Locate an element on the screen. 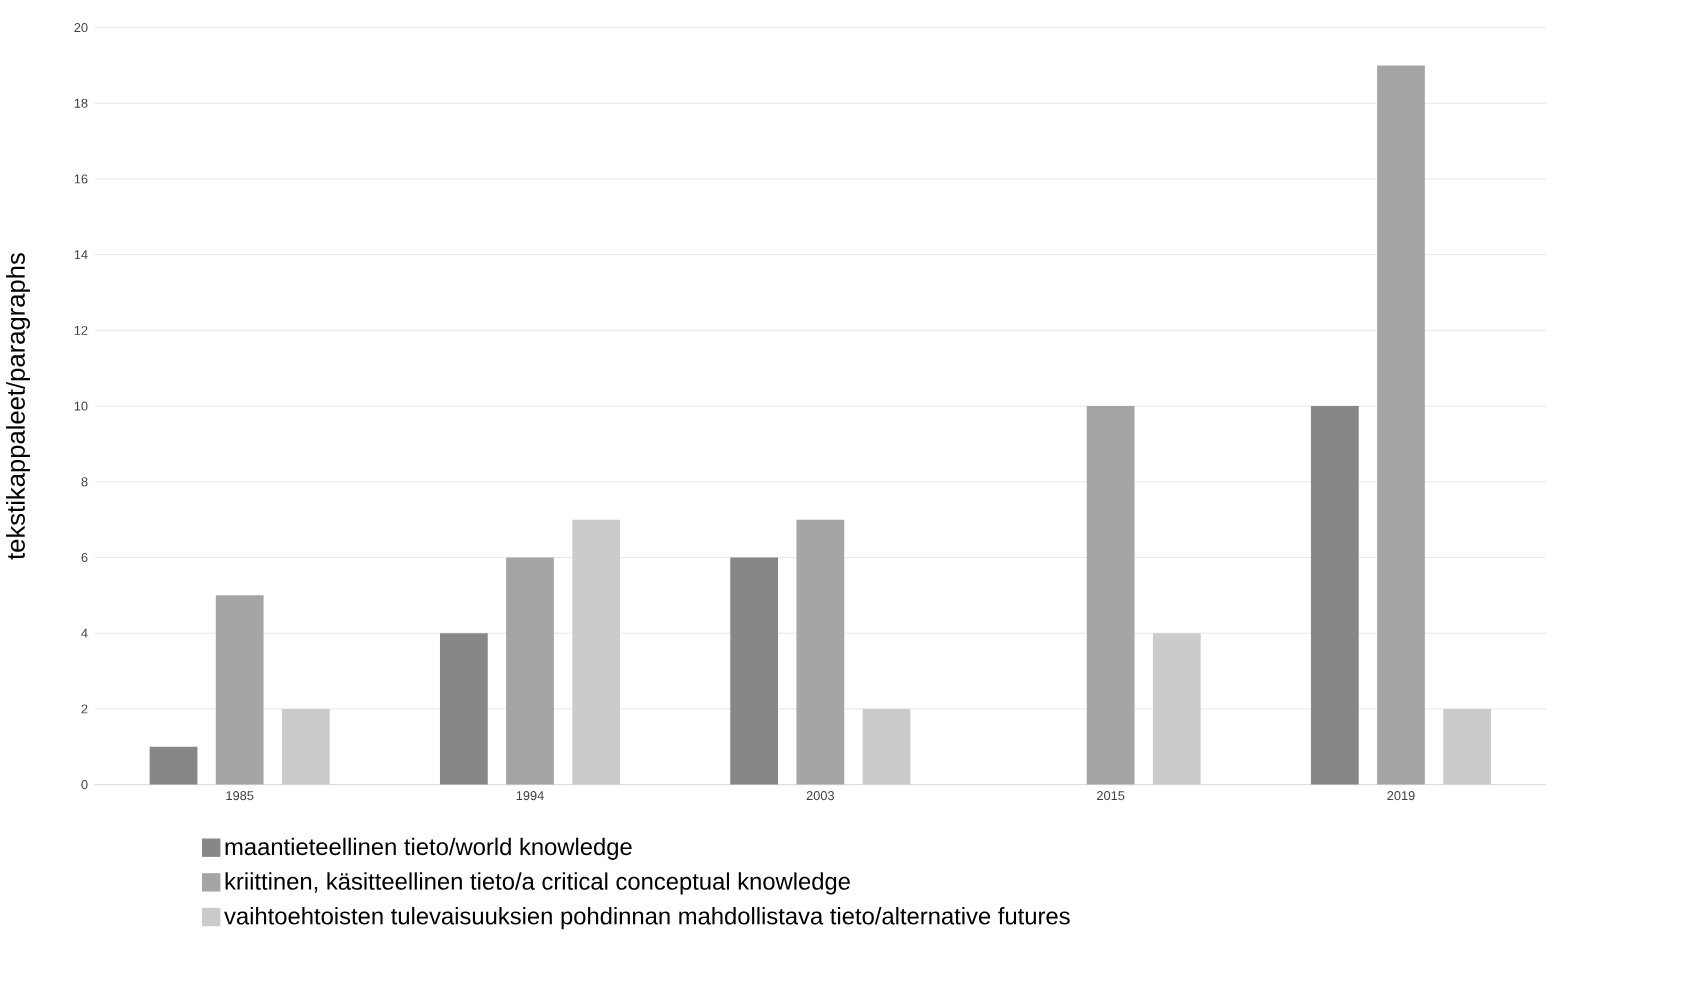  legend-label: kriittinen, käsitteellinen tieto/a critical conceptual knowledge is located at coordinates (537, 883).